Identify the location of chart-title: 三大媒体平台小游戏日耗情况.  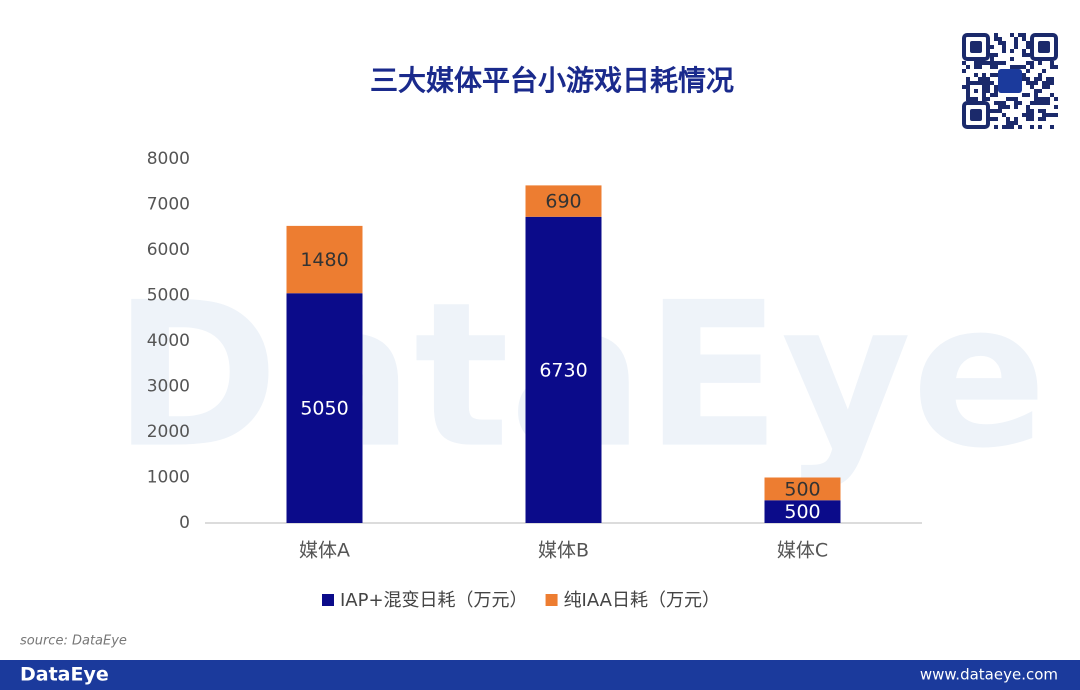
(552, 80).